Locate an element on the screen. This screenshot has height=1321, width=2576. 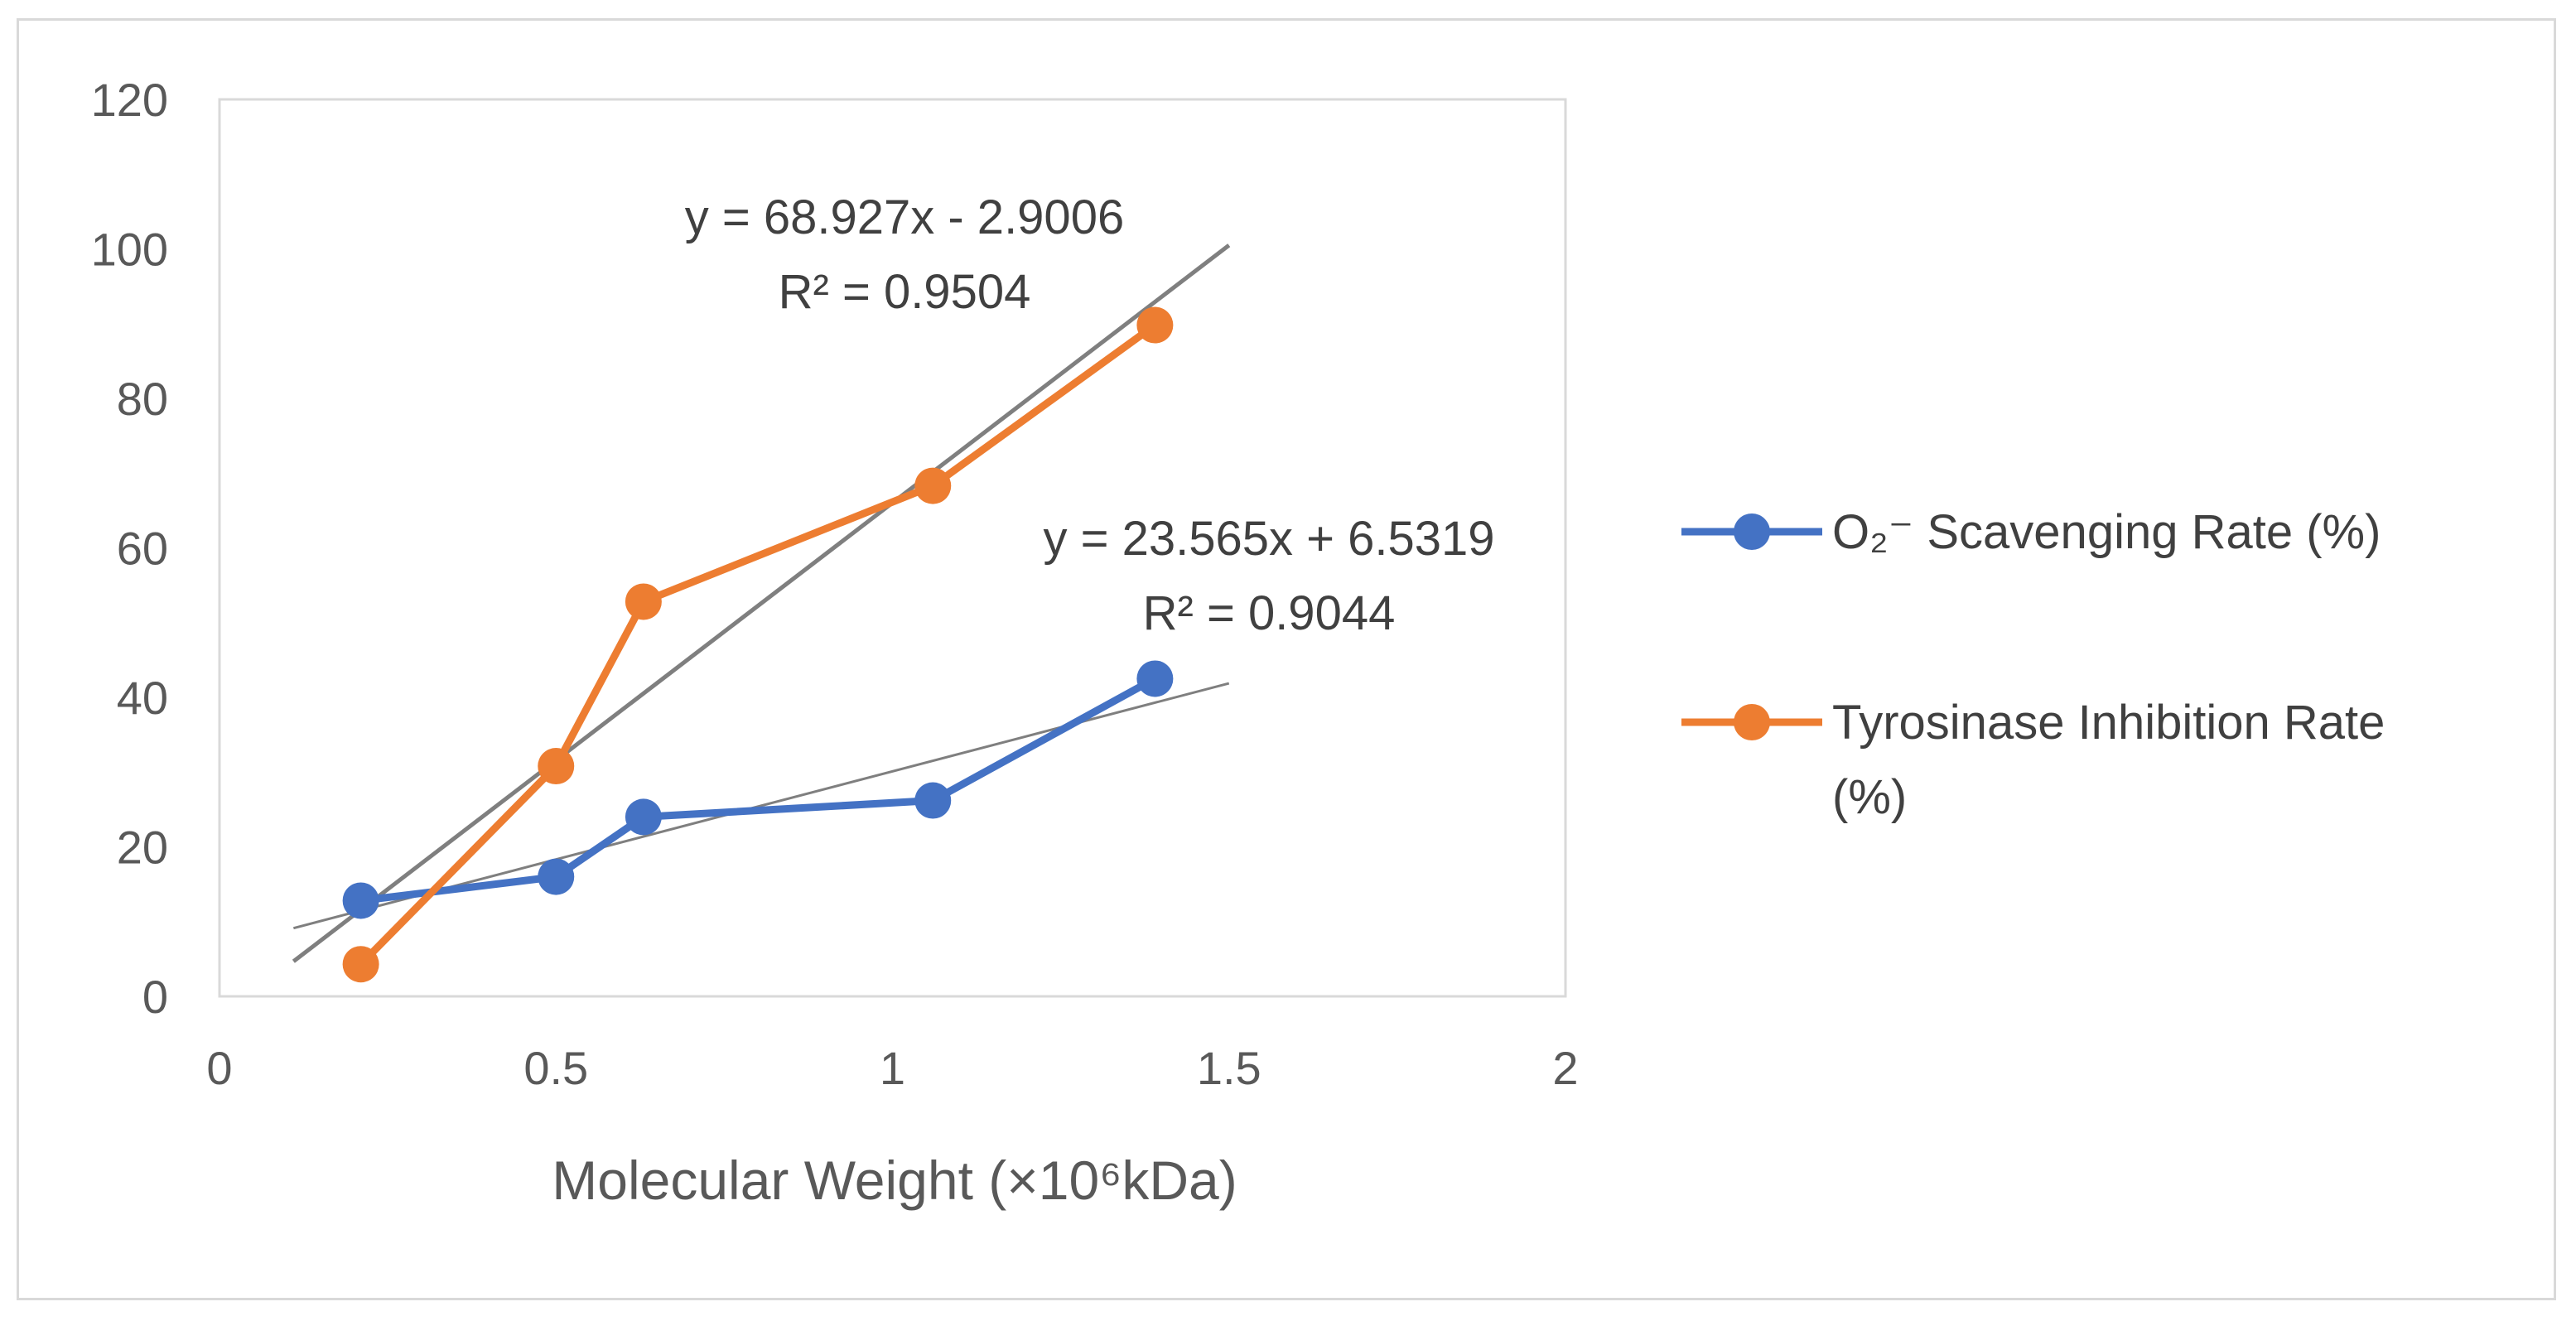
y-tick-label: 120 is located at coordinates (130, 100).